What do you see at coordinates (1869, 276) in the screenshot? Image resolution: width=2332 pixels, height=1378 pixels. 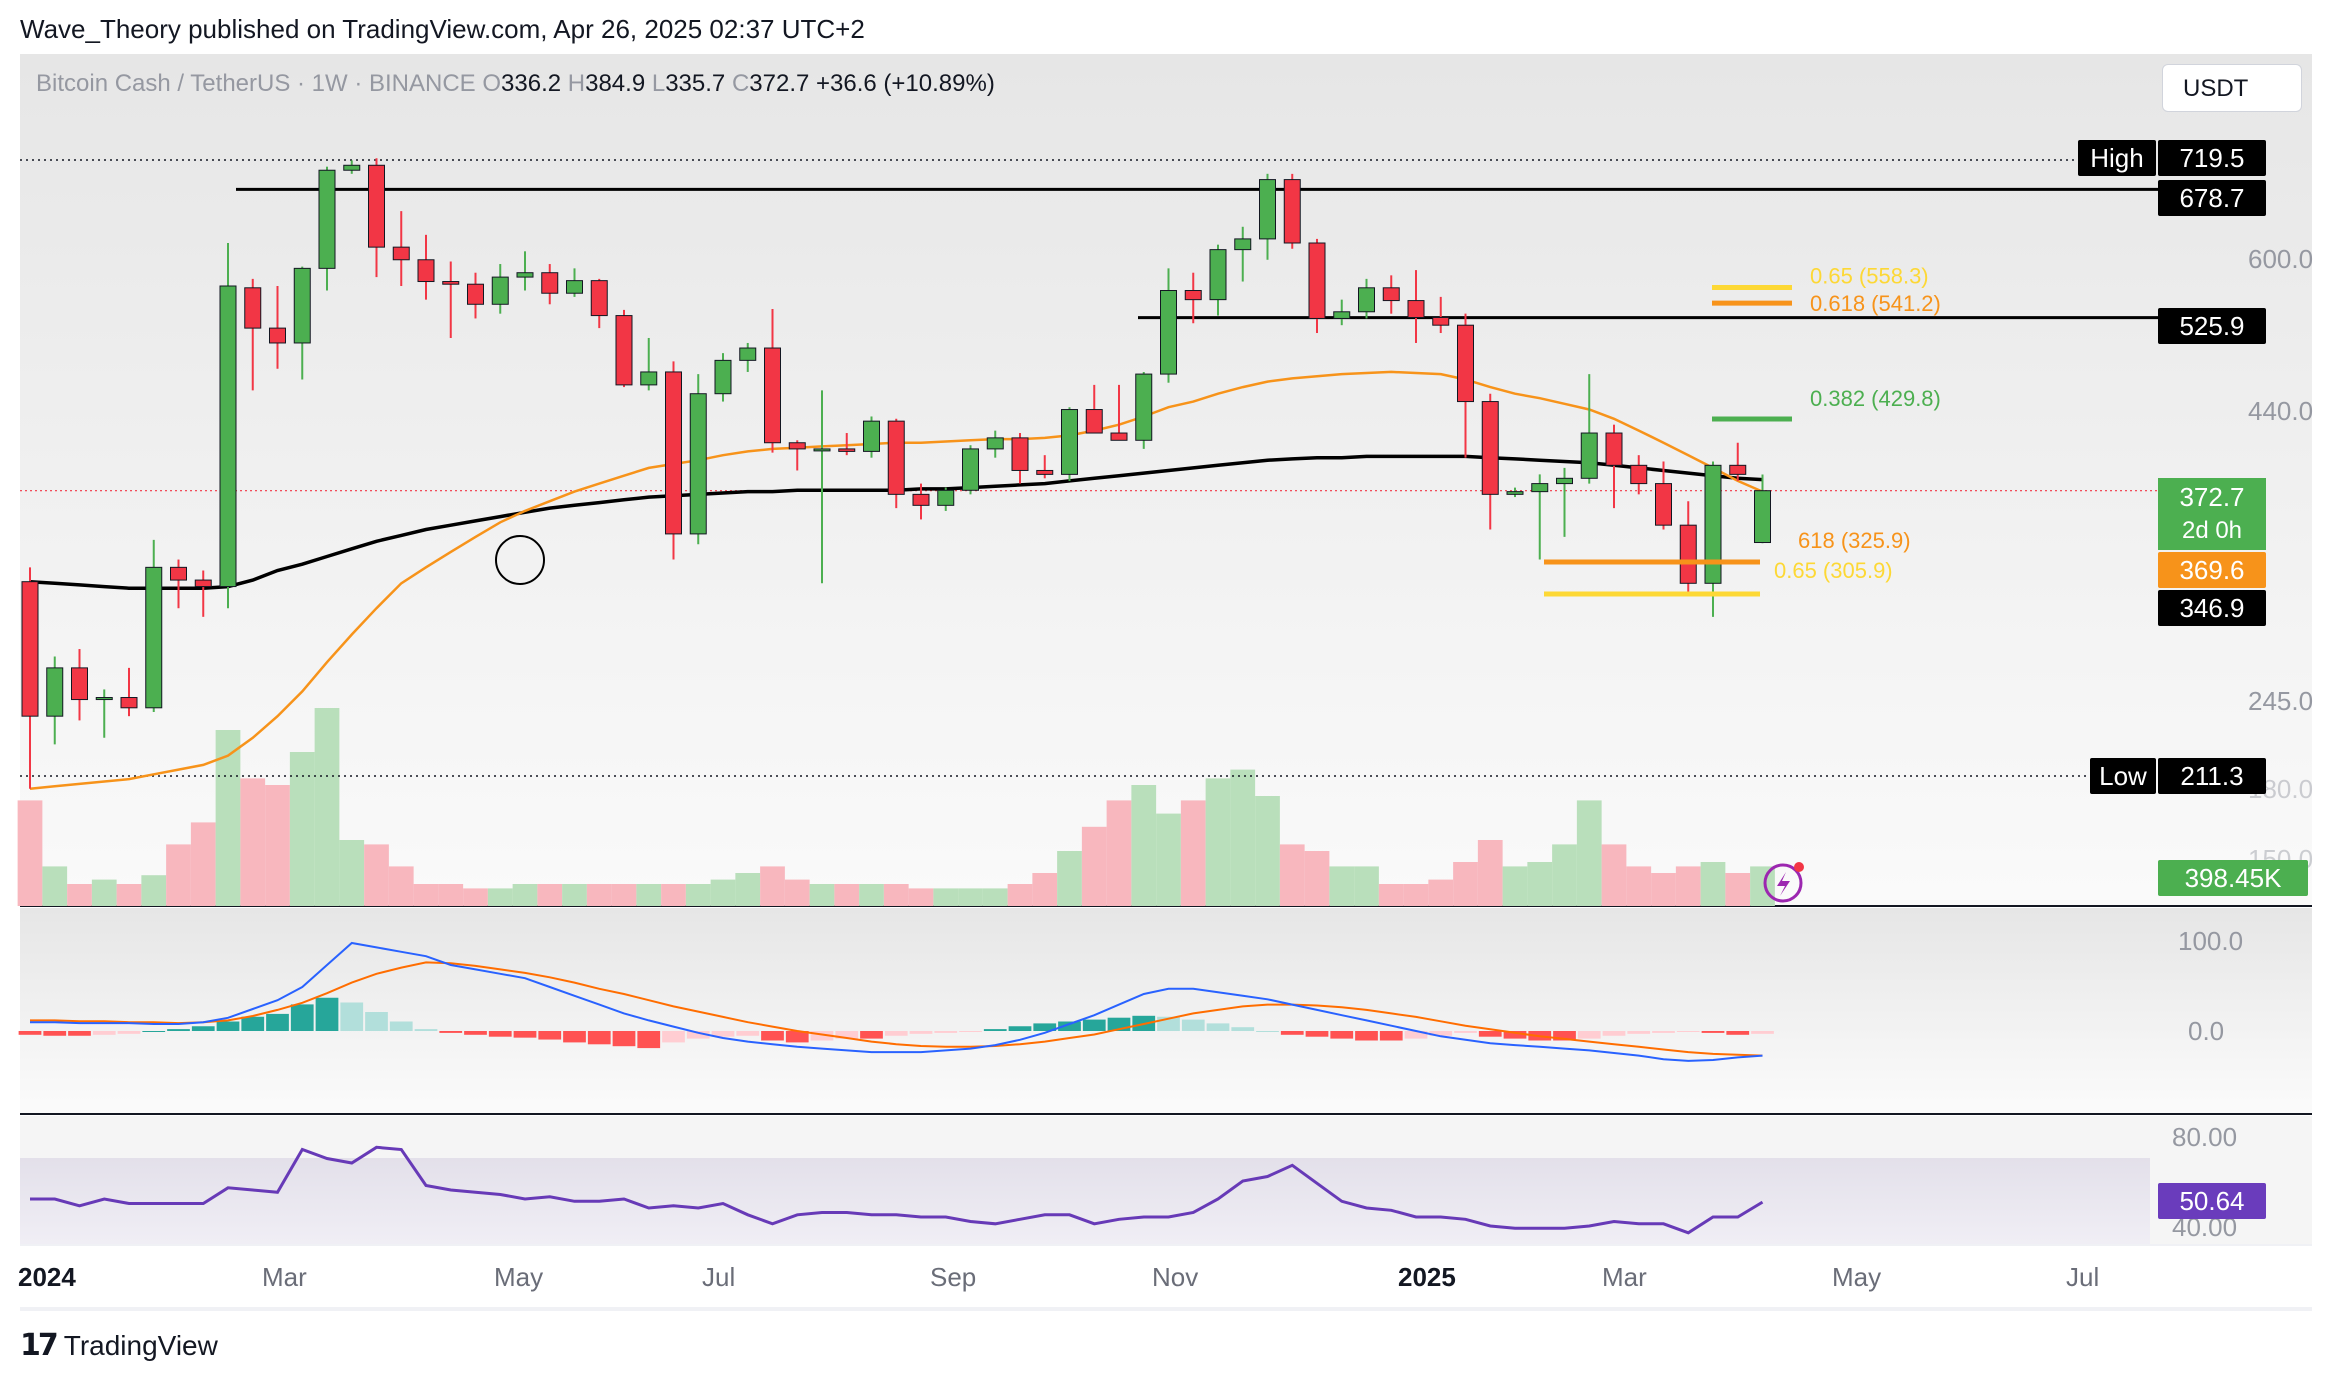 I see `fib-label-hidden: 0.65 (558.3)` at bounding box center [1869, 276].